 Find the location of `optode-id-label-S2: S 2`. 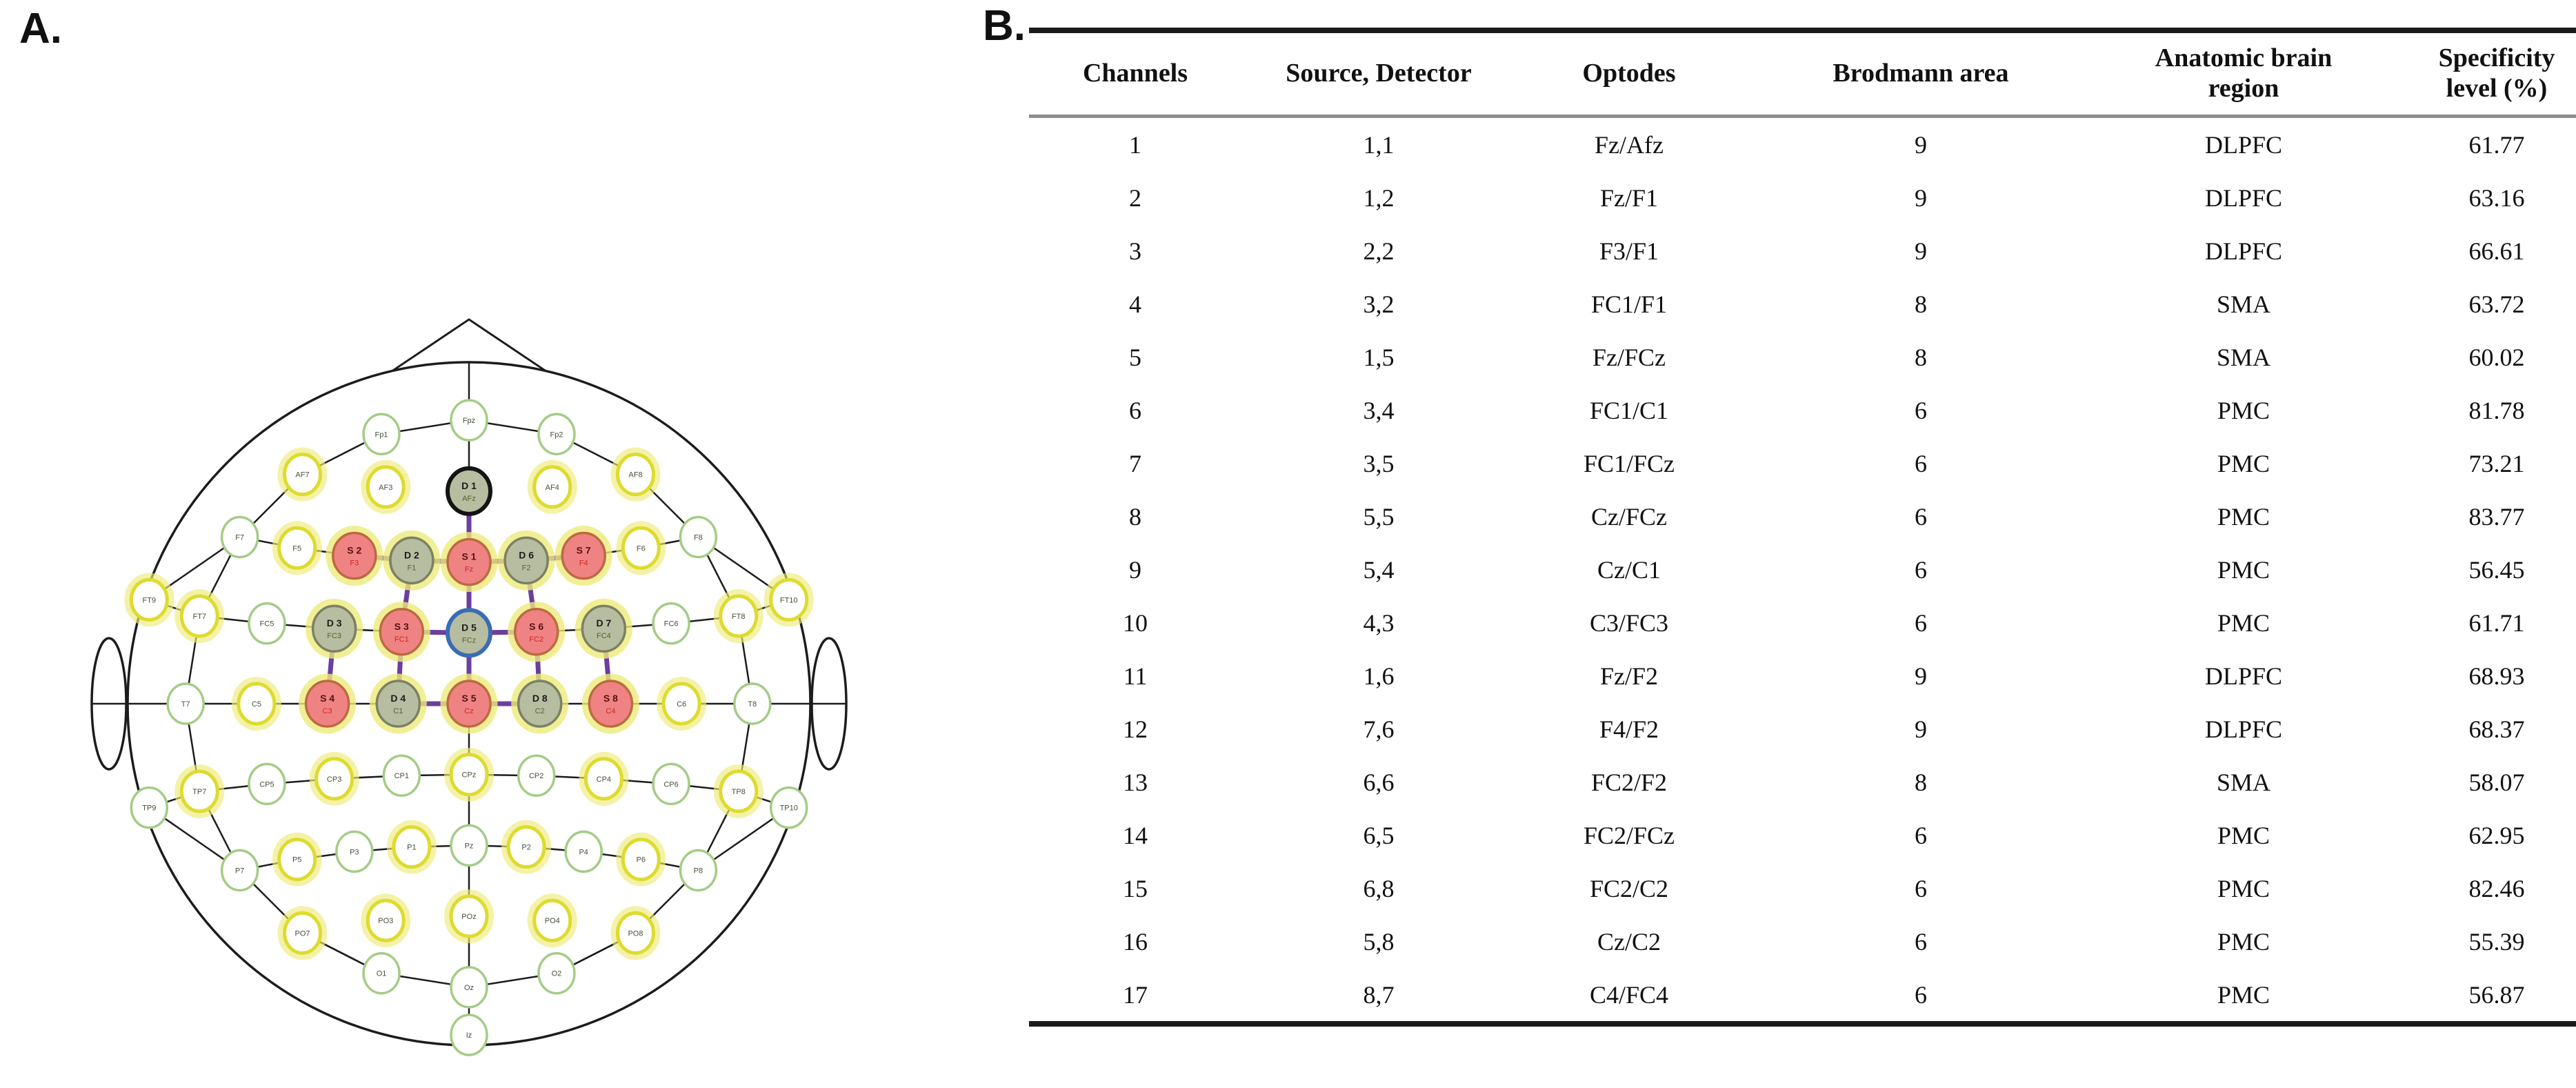

optode-id-label-S2: S 2 is located at coordinates (354, 550).